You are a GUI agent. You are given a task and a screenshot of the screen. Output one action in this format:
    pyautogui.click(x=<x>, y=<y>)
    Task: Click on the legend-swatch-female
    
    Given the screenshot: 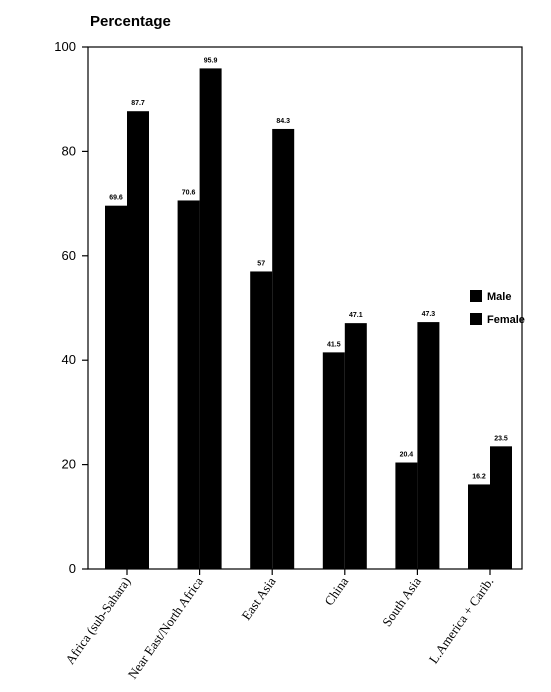 What is the action you would take?
    pyautogui.click(x=476, y=319)
    